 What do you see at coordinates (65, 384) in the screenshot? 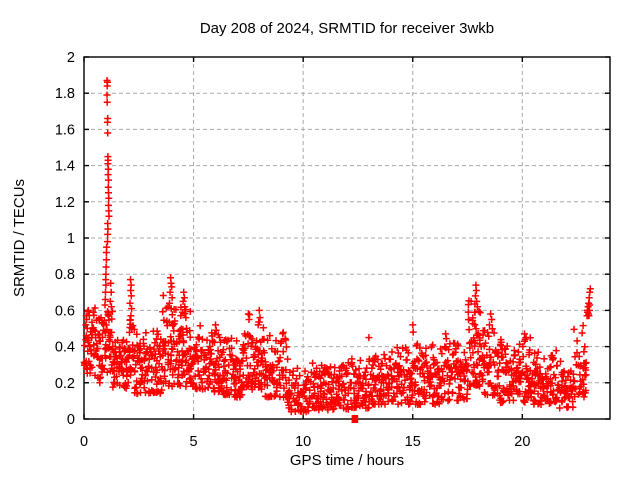
I see `y-tick-label: 0.2` at bounding box center [65, 384].